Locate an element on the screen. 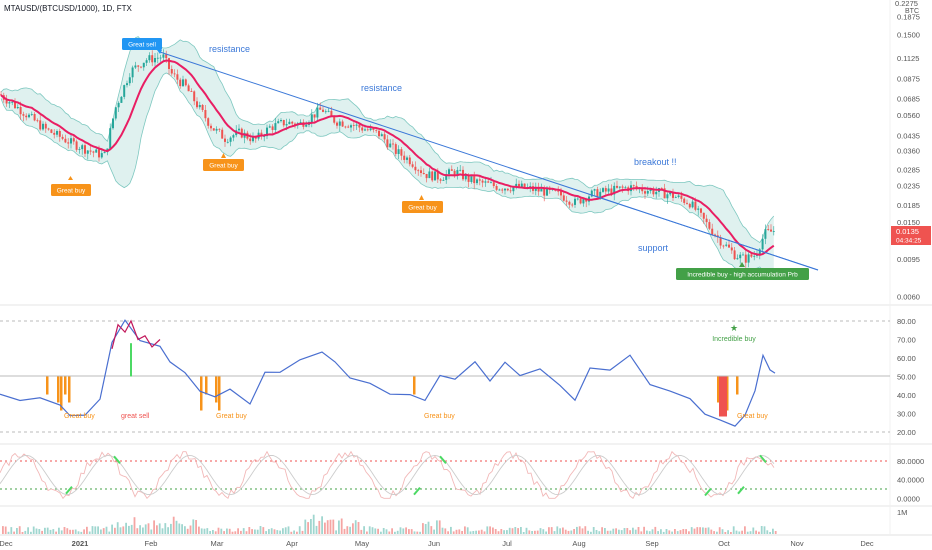  rsi-great-sell-label: great sell is located at coordinates (135, 416).